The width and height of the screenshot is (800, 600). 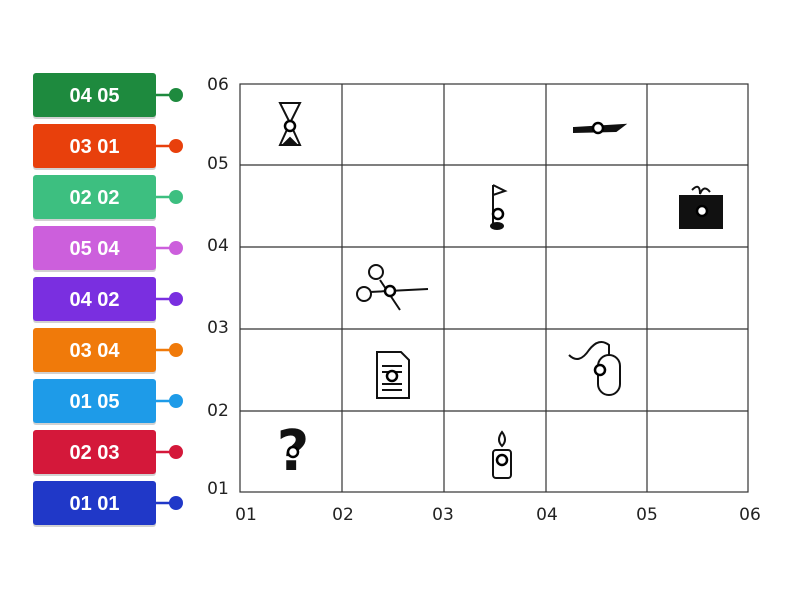 What do you see at coordinates (218, 85) in the screenshot?
I see `y-axis-label: 06` at bounding box center [218, 85].